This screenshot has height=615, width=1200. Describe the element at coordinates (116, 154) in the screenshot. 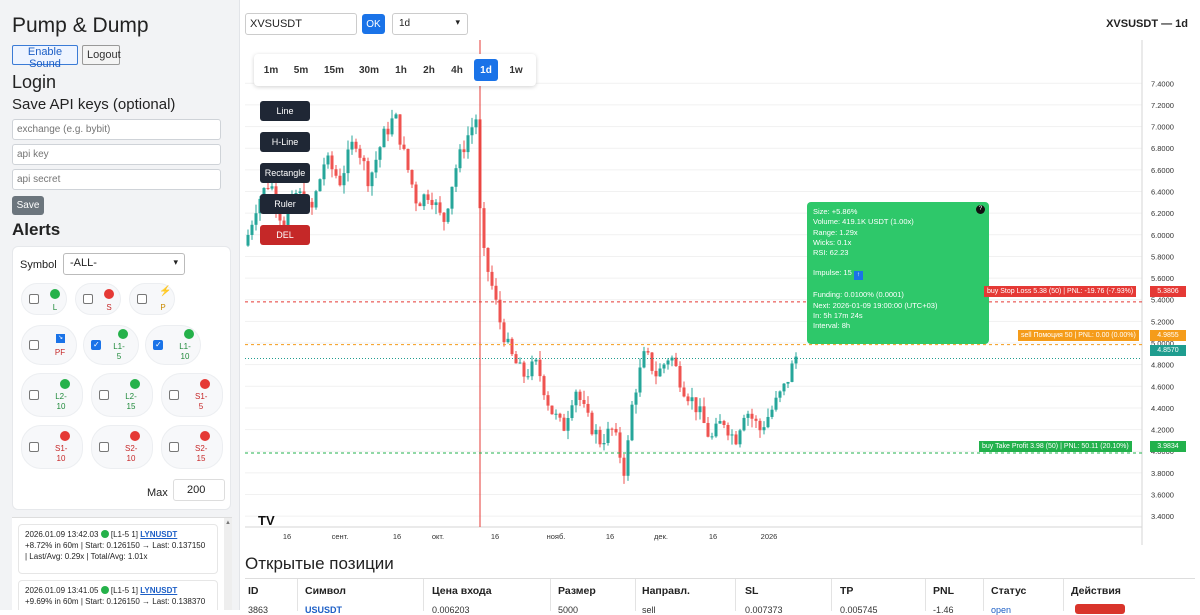

I see `api-key-input` at that location.